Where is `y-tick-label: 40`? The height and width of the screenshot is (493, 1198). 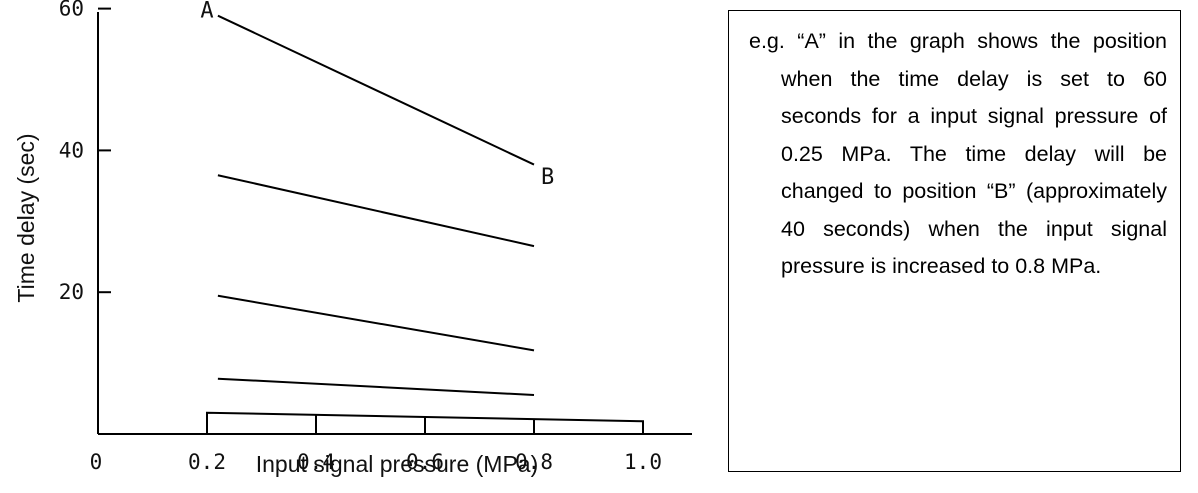
y-tick-label: 40 is located at coordinates (71, 150).